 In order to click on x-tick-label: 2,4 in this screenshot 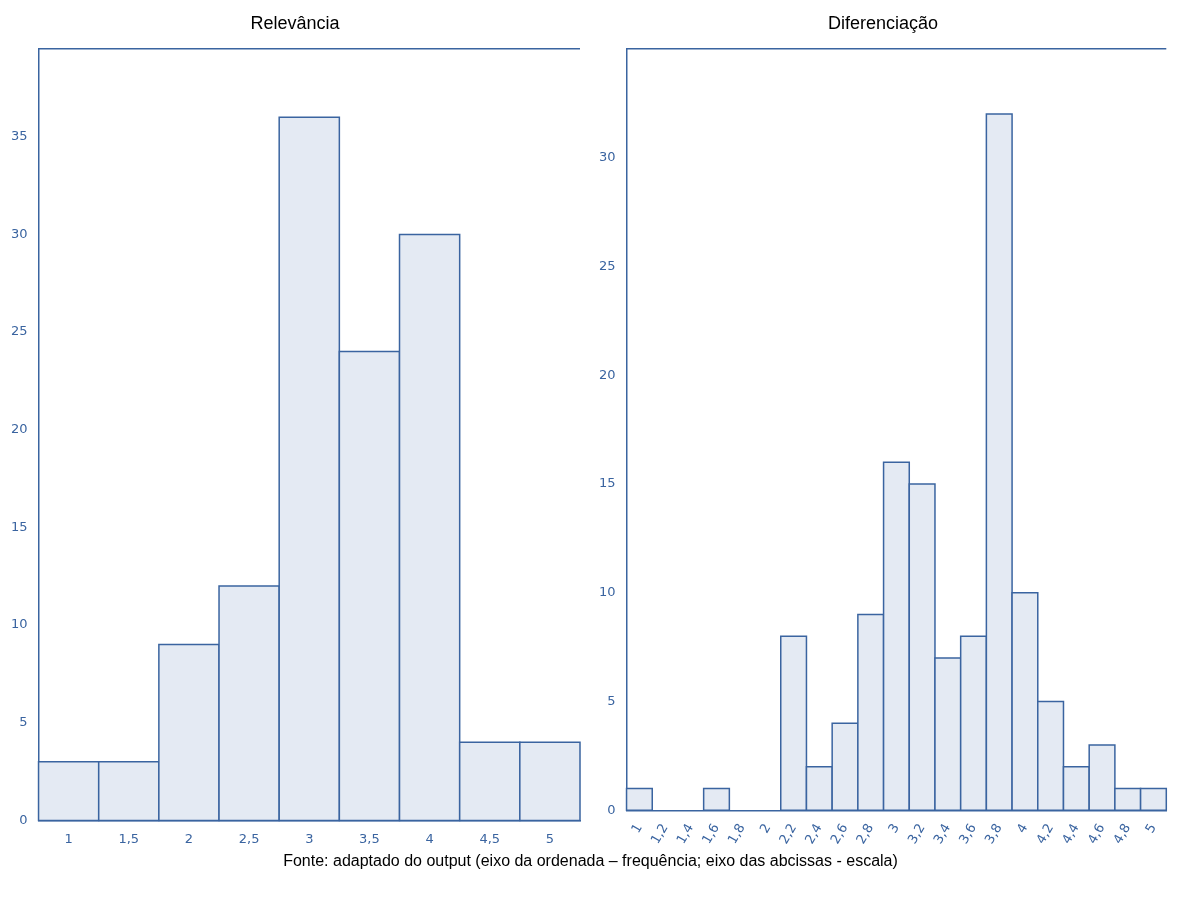, I will do `click(813, 833)`.